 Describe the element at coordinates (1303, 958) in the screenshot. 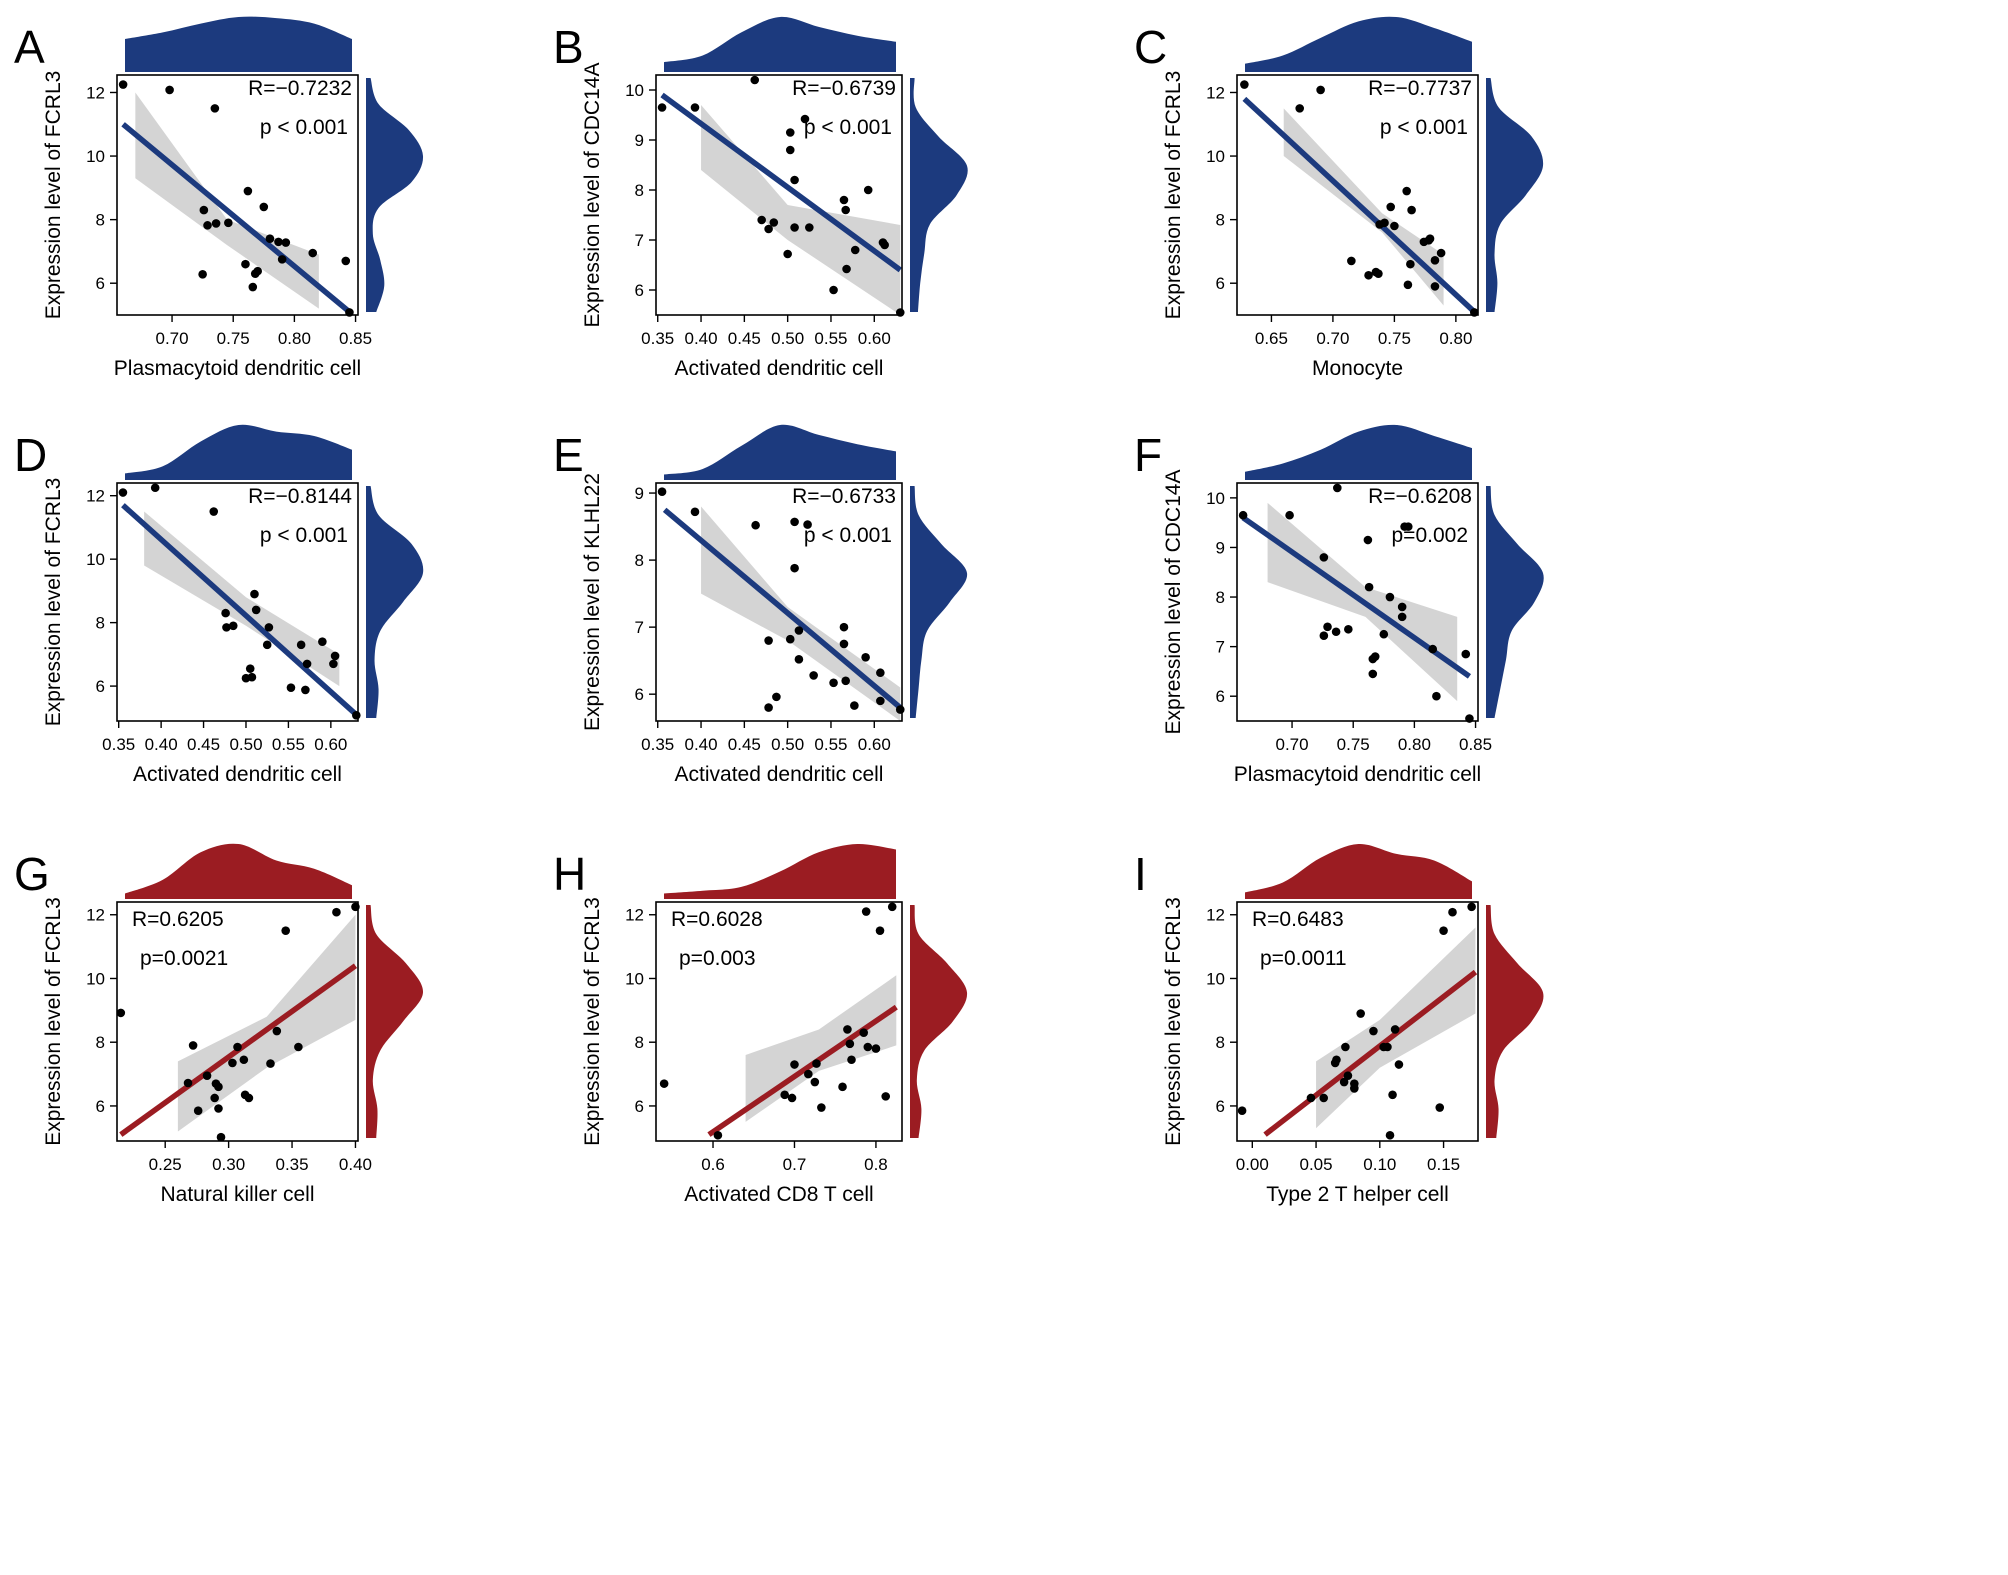

I see `p-value-label: p=0.0011` at that location.